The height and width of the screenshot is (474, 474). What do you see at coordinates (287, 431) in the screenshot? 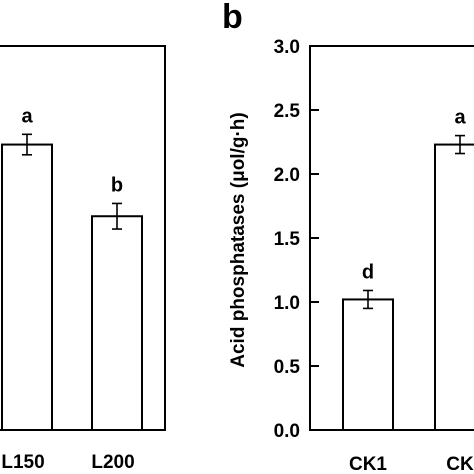
I see `y-tick-label: 0.0` at bounding box center [287, 431].